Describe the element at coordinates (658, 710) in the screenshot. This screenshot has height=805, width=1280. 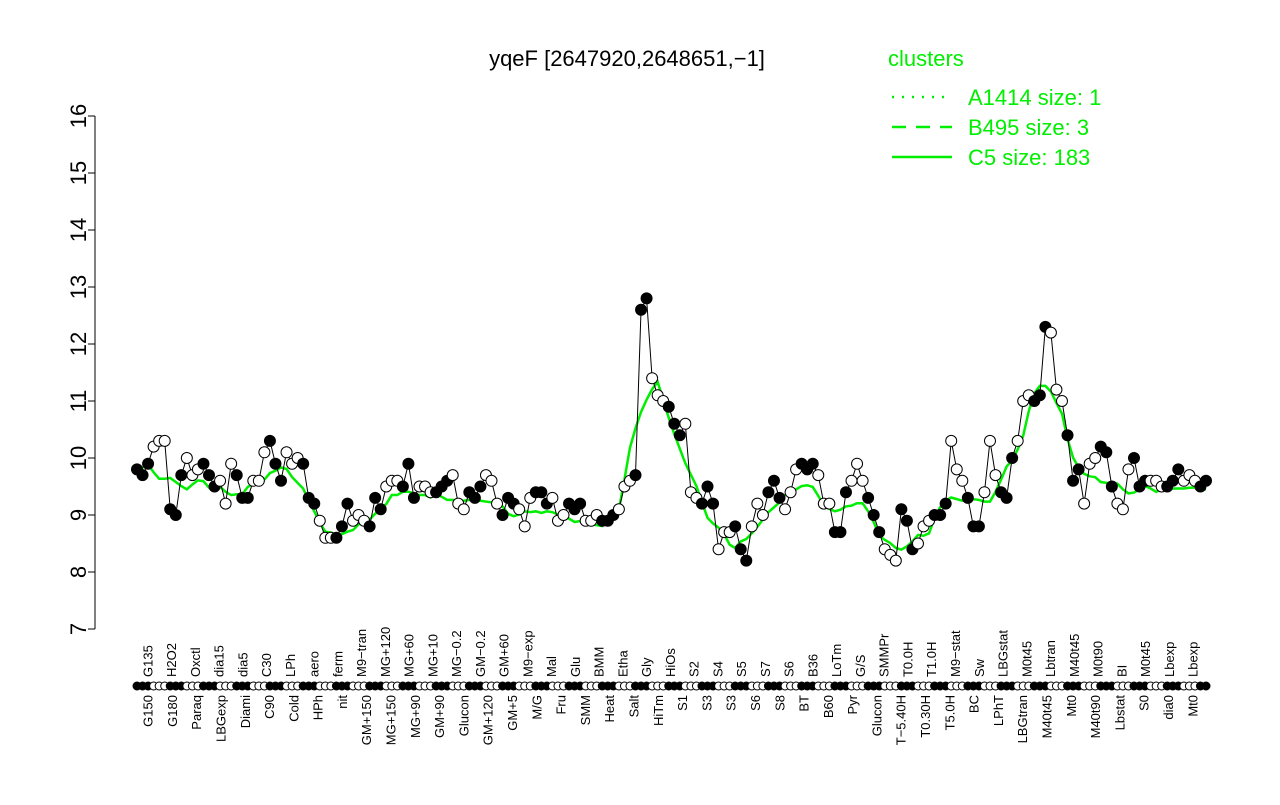
I see `x-tick-label-bottom: HiTm` at that location.